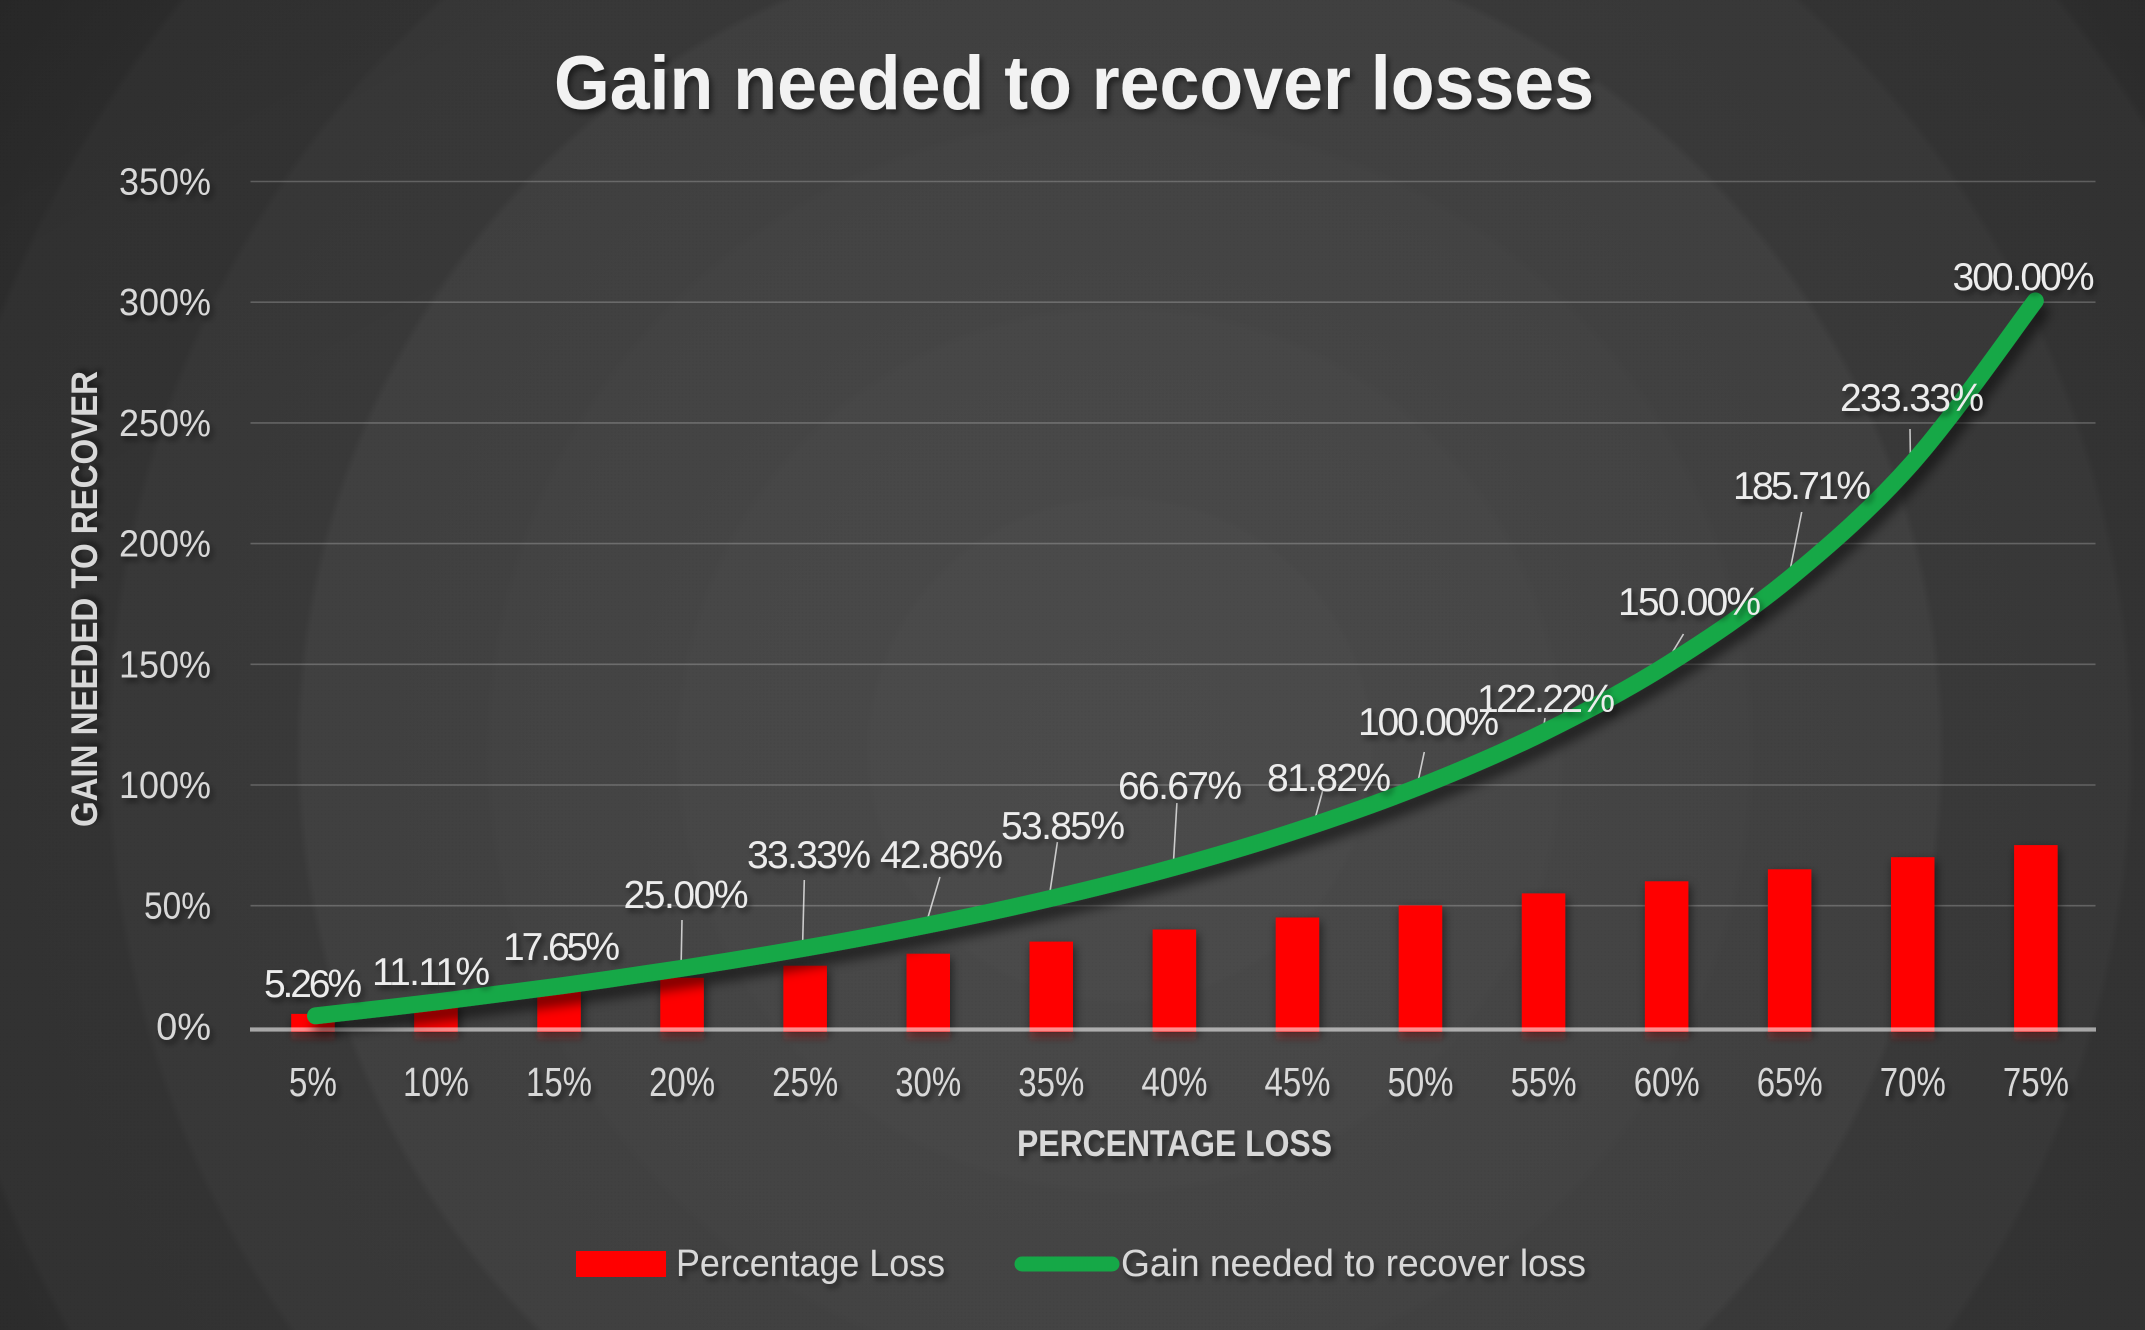  Describe the element at coordinates (1544, 1082) in the screenshot. I see `svg-text: 55%` at that location.